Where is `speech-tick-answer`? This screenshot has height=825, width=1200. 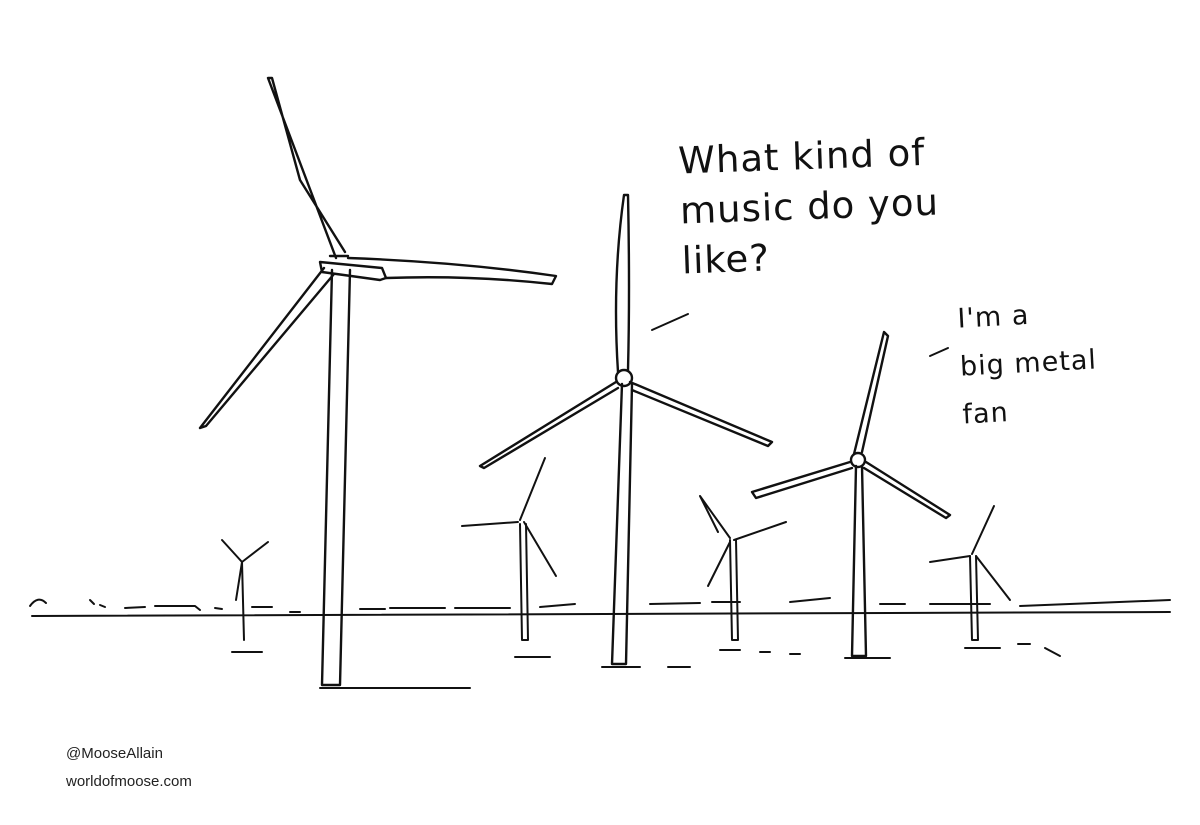 speech-tick-answer is located at coordinates (939, 352).